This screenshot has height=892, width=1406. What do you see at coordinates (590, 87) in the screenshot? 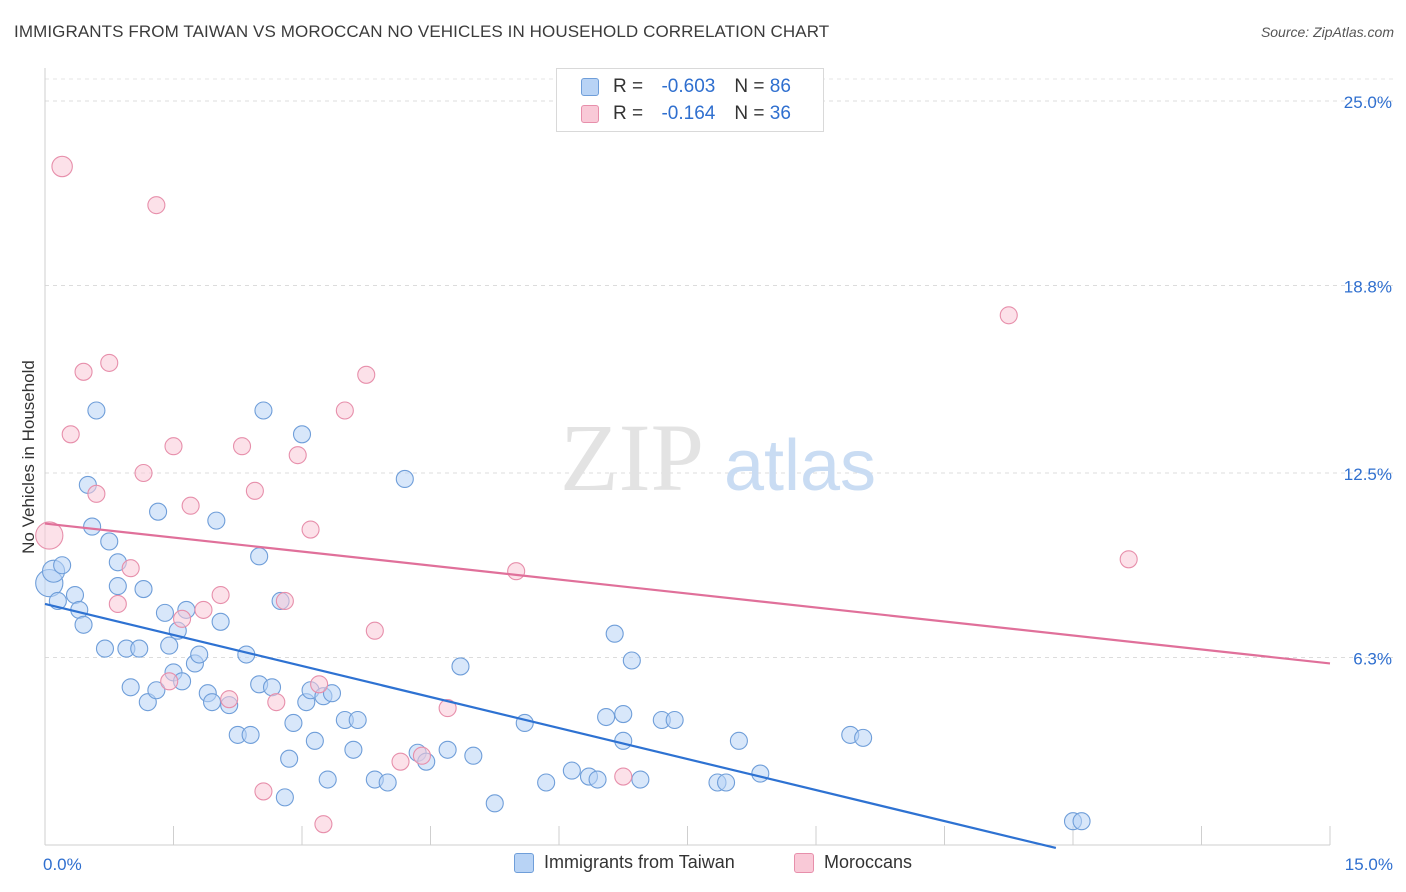
I see `legend-swatch-taiwan` at bounding box center [590, 87].